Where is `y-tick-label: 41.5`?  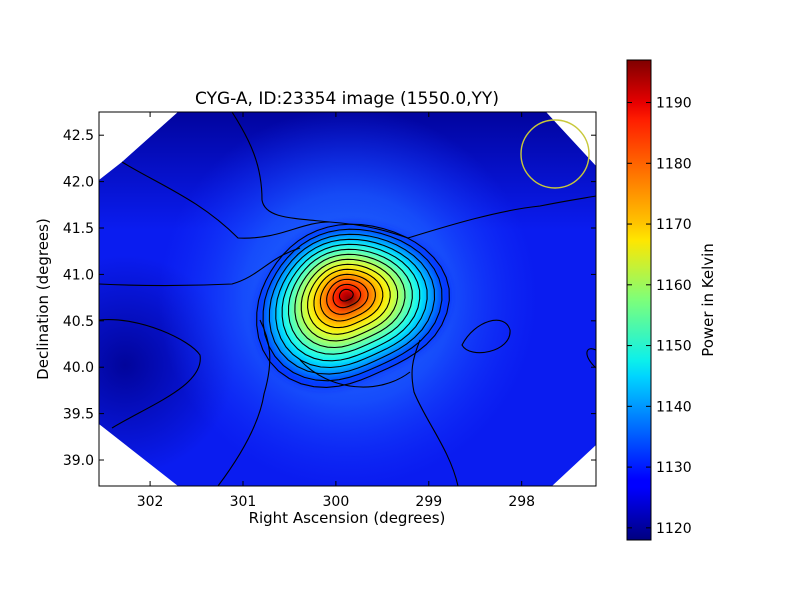 y-tick-label: 41.5 is located at coordinates (78, 229).